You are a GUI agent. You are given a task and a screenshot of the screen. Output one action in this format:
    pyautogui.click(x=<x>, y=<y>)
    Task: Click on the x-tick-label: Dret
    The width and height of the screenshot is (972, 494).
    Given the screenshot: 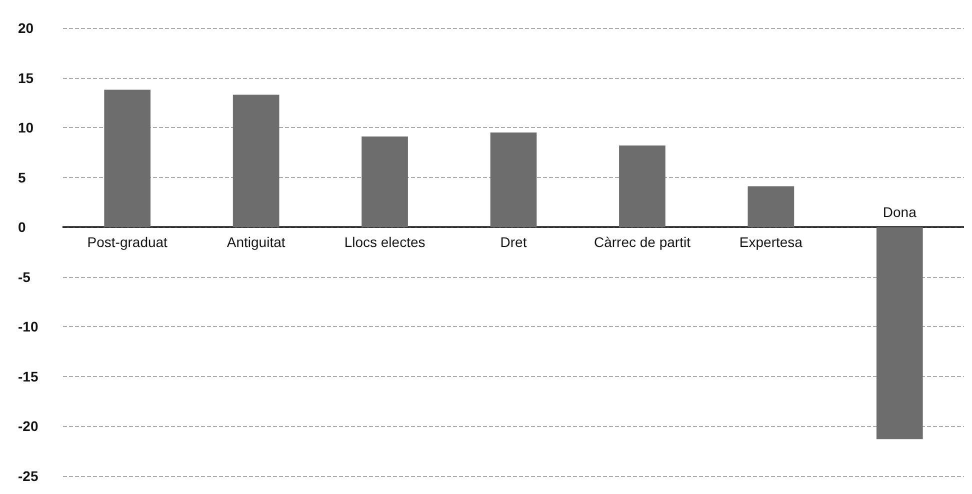 What is the action you would take?
    pyautogui.click(x=513, y=242)
    